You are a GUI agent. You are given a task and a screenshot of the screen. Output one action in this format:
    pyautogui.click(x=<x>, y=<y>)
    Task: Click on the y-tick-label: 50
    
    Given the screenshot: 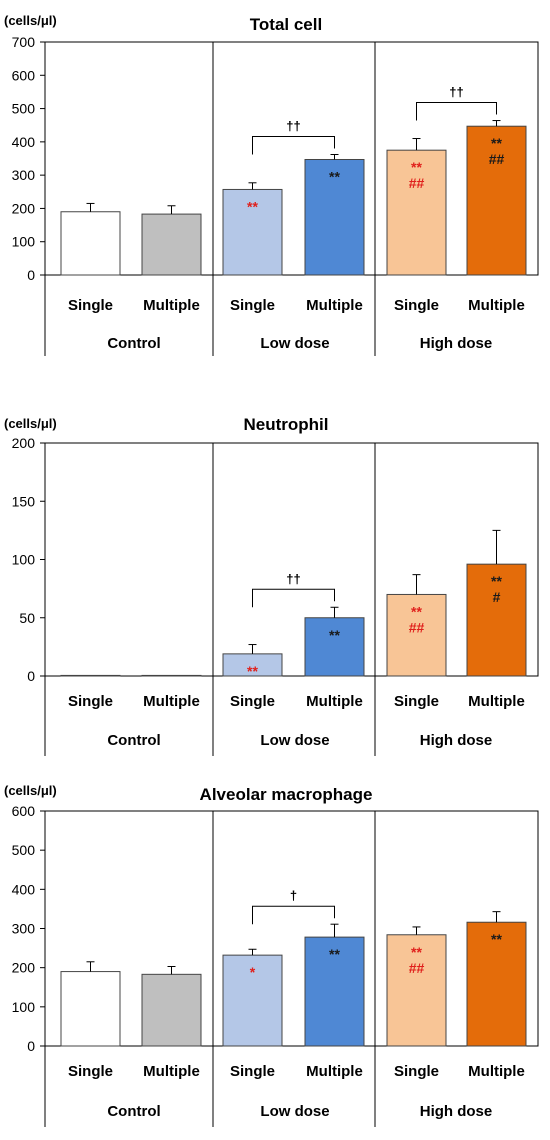 What is the action you would take?
    pyautogui.click(x=27, y=618)
    